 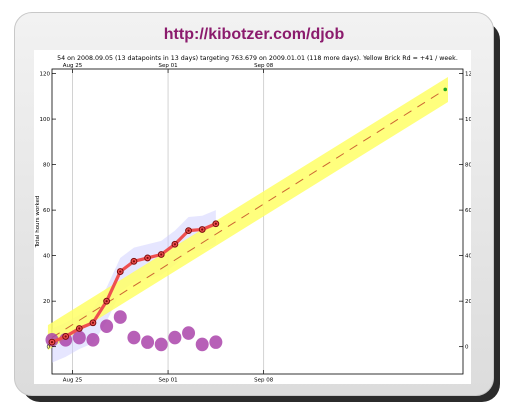 I want to click on y-tick-label-right-5: 100, so click(x=468, y=120).